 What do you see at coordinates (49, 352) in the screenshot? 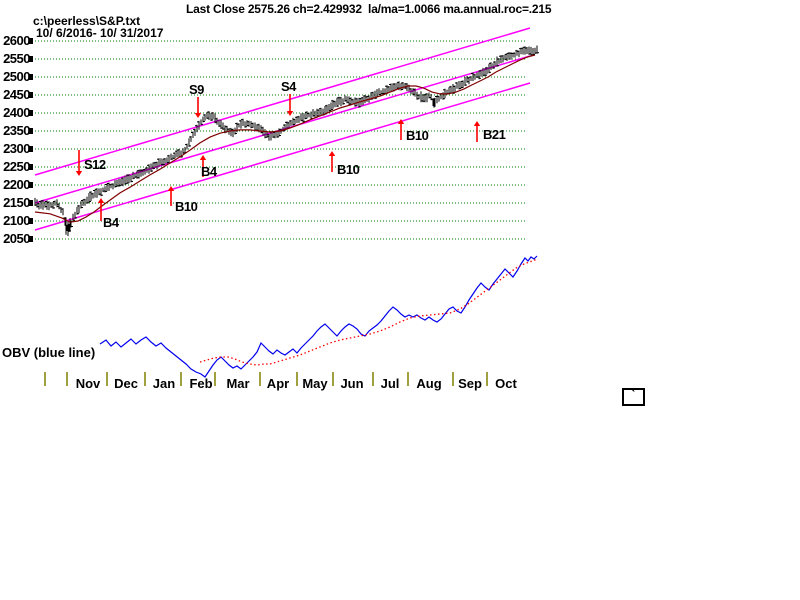
I see `obv-label: OBV (blue line)` at bounding box center [49, 352].